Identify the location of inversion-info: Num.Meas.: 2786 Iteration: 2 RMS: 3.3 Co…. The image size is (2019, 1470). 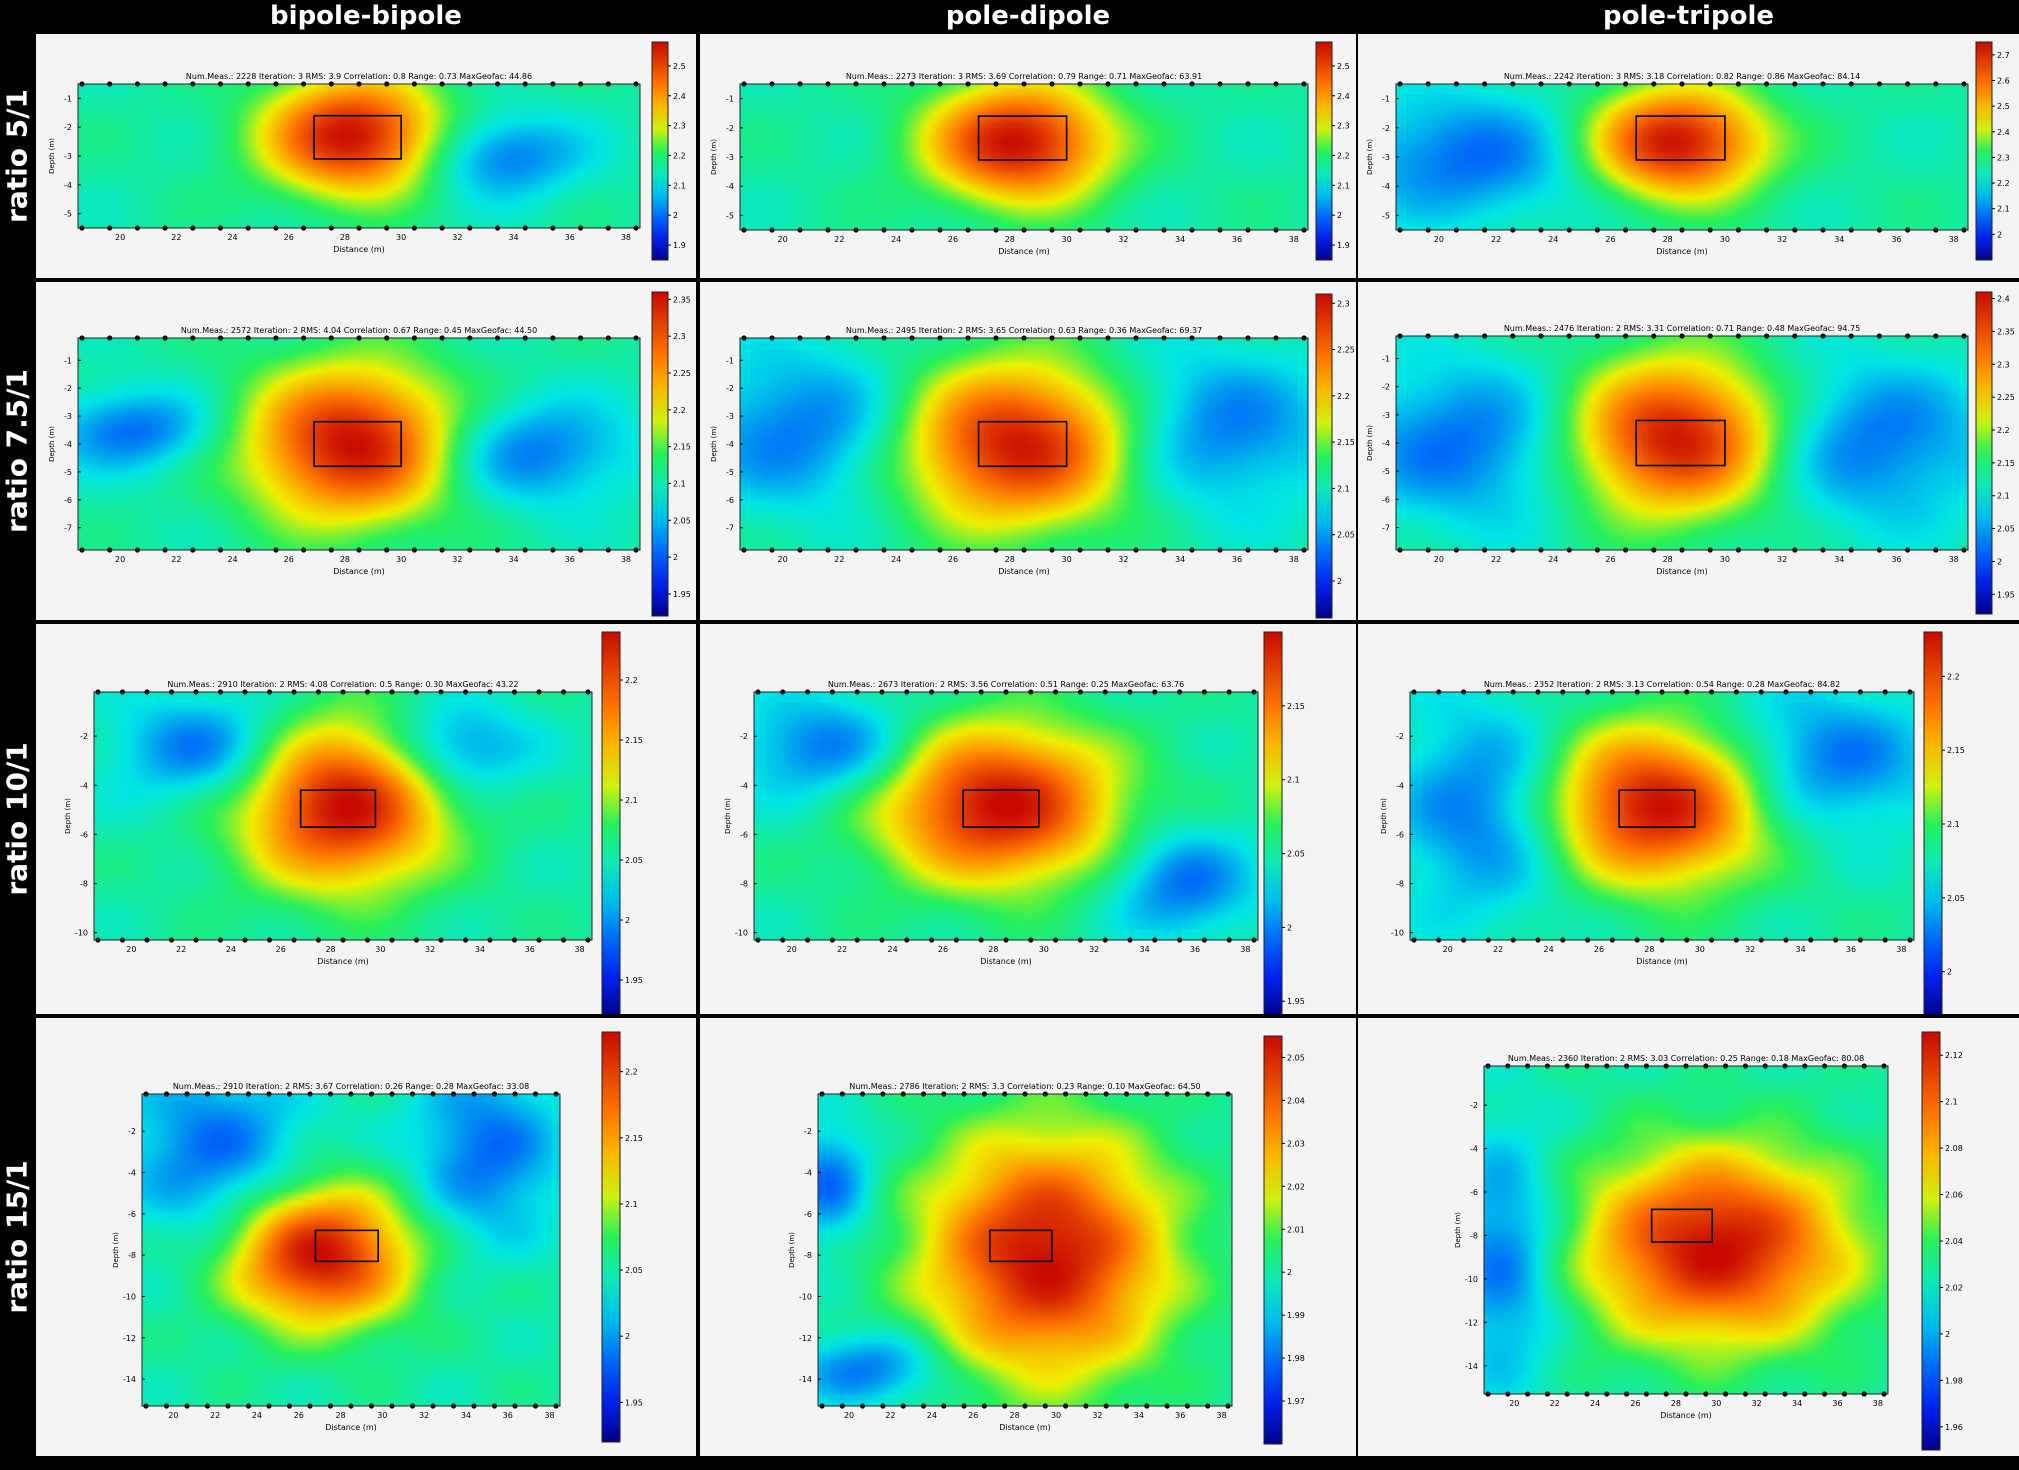
(1024, 1086).